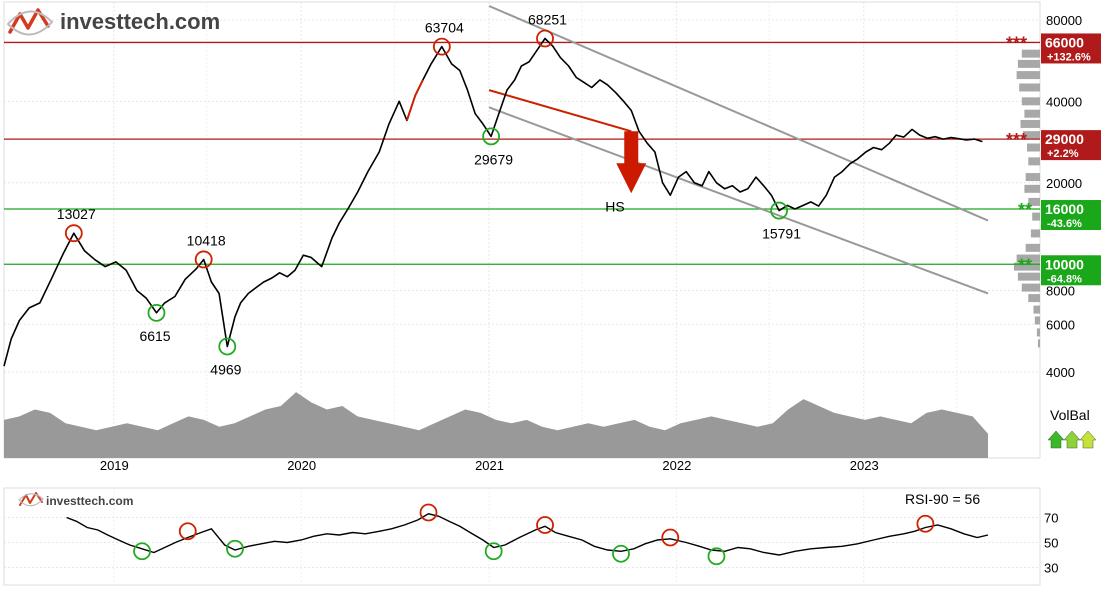 The width and height of the screenshot is (1103, 594). I want to click on pattern-label: HS, so click(614, 206).